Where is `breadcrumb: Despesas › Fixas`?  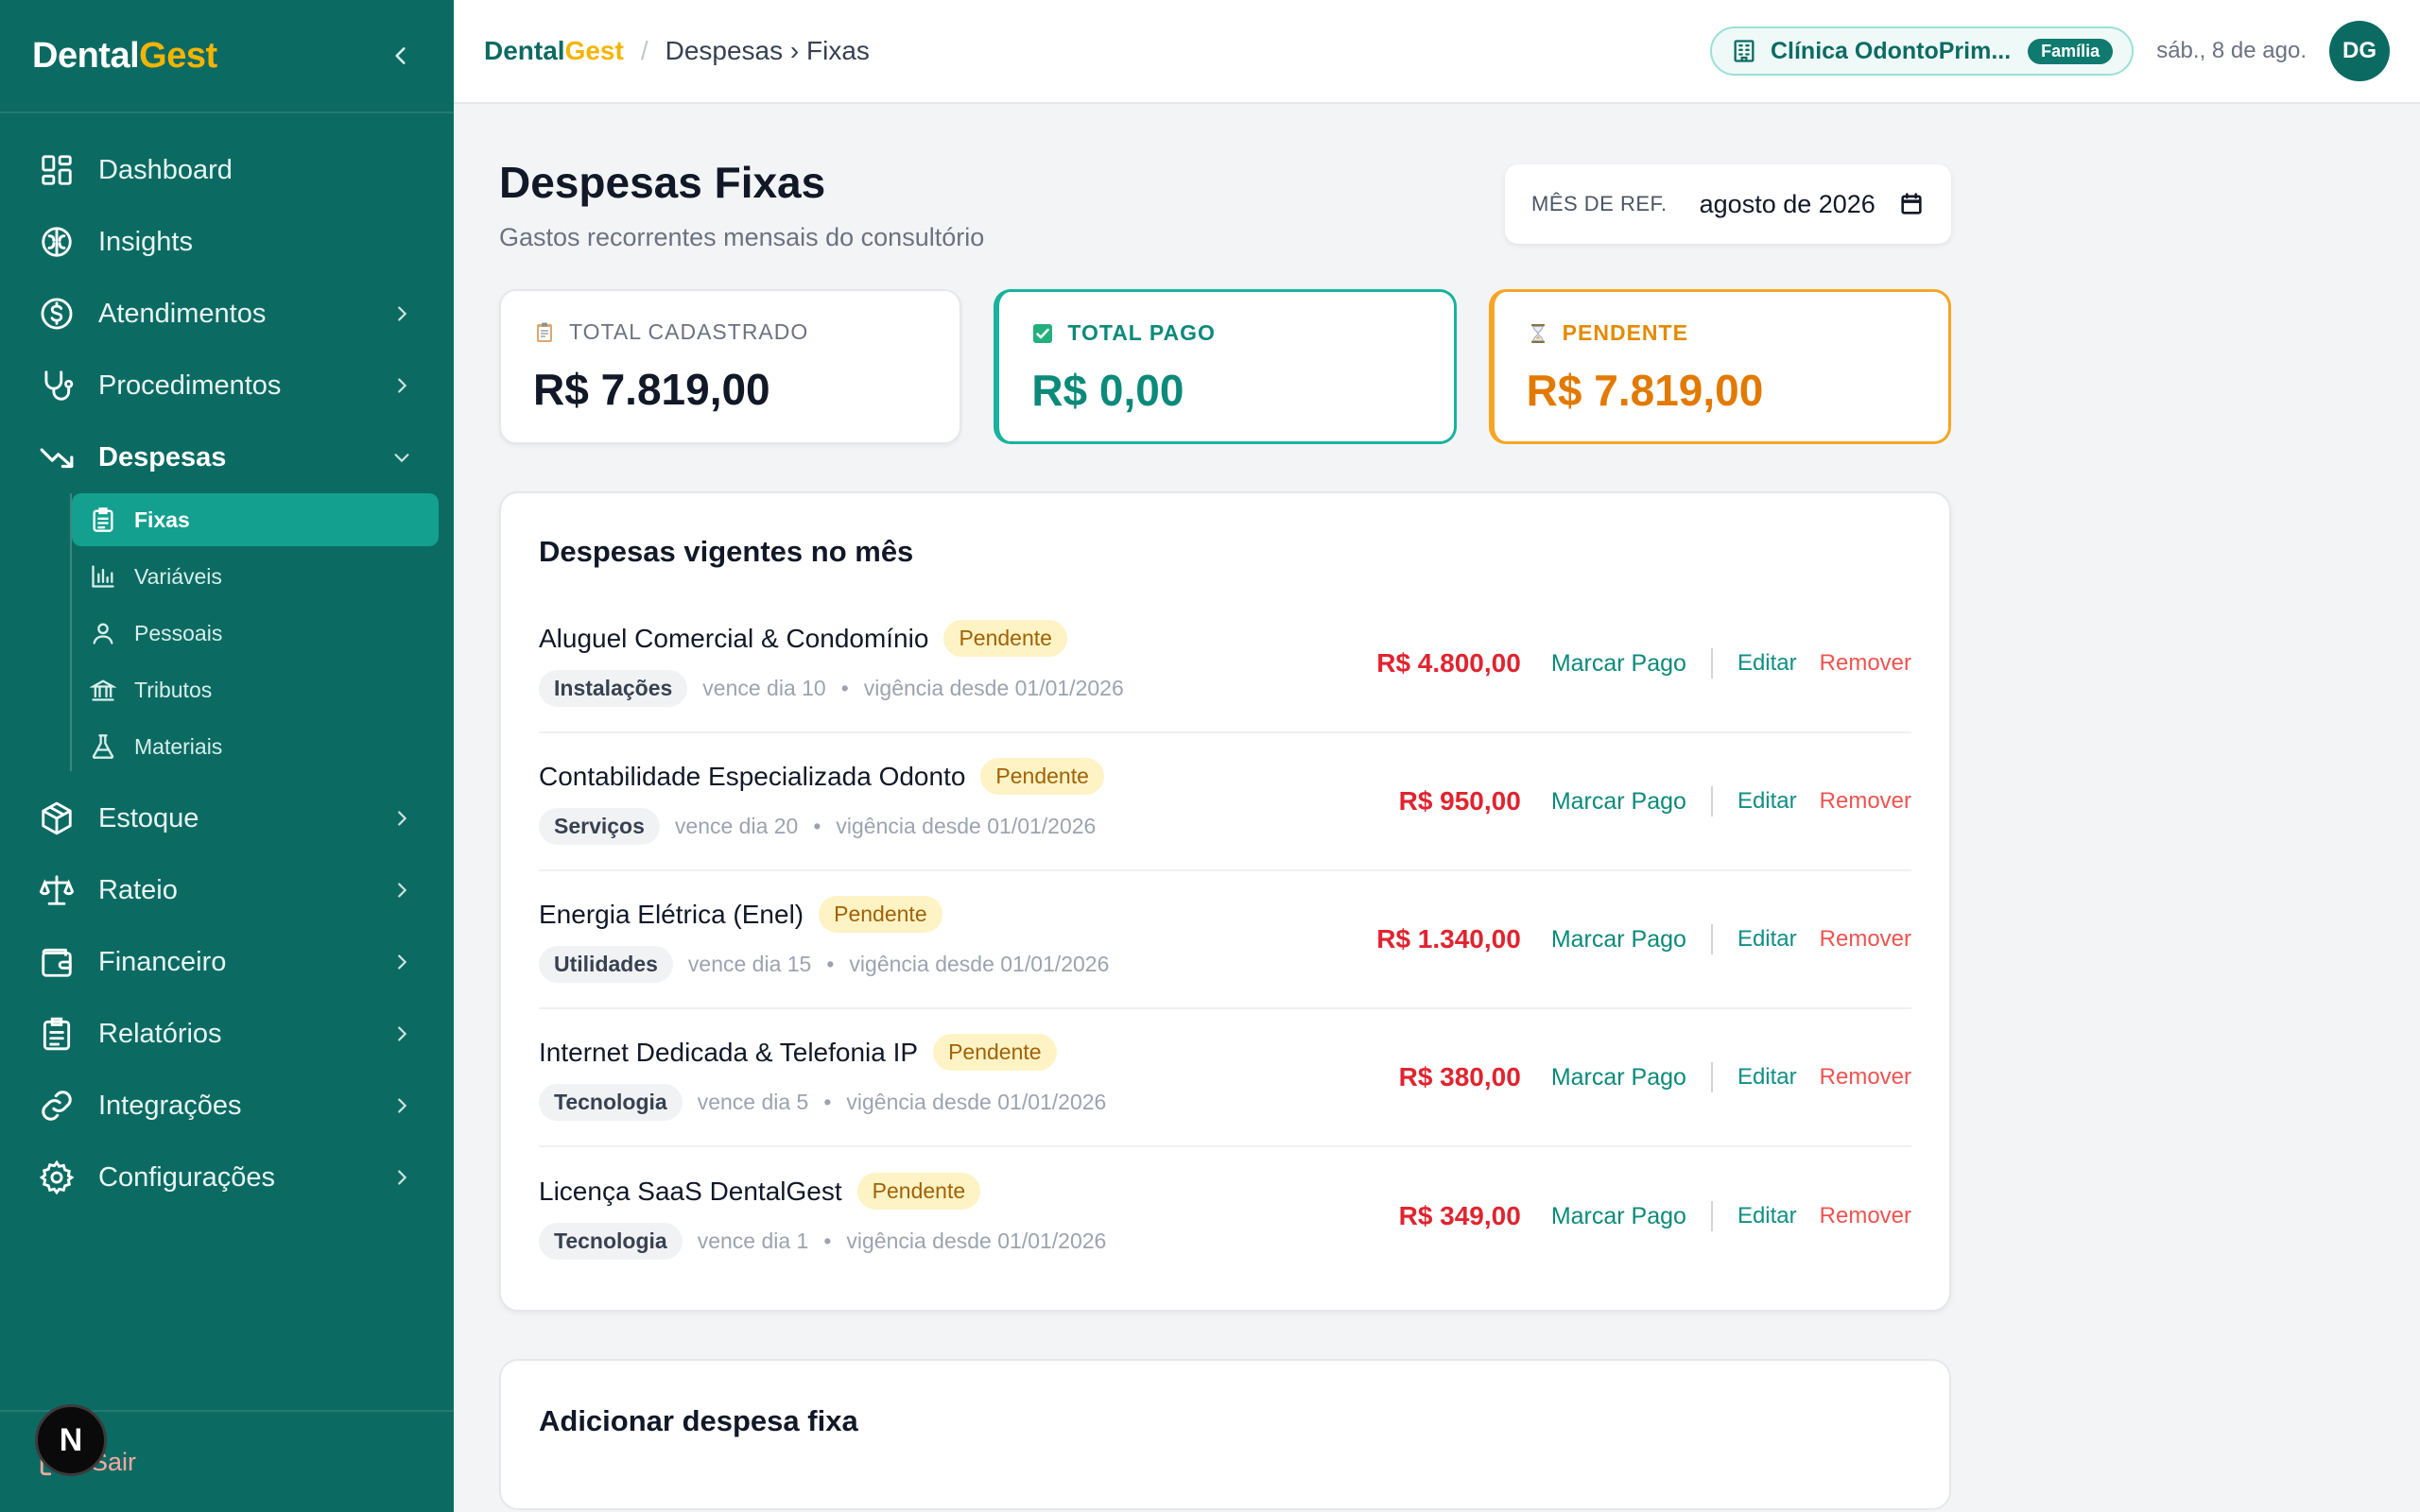
breadcrumb: Despesas › Fixas is located at coordinates (767, 50).